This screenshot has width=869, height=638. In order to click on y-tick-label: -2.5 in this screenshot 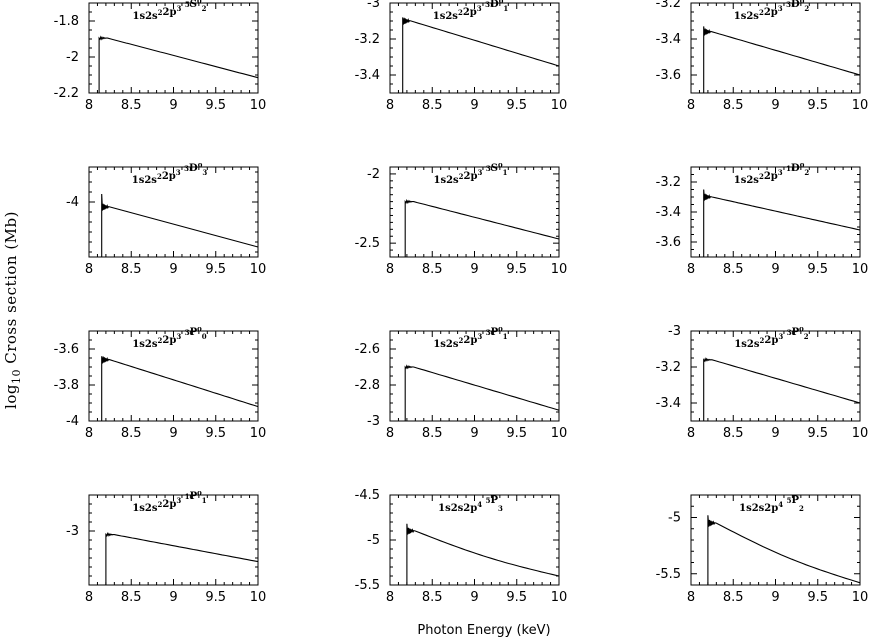, I will do `click(367, 243)`.